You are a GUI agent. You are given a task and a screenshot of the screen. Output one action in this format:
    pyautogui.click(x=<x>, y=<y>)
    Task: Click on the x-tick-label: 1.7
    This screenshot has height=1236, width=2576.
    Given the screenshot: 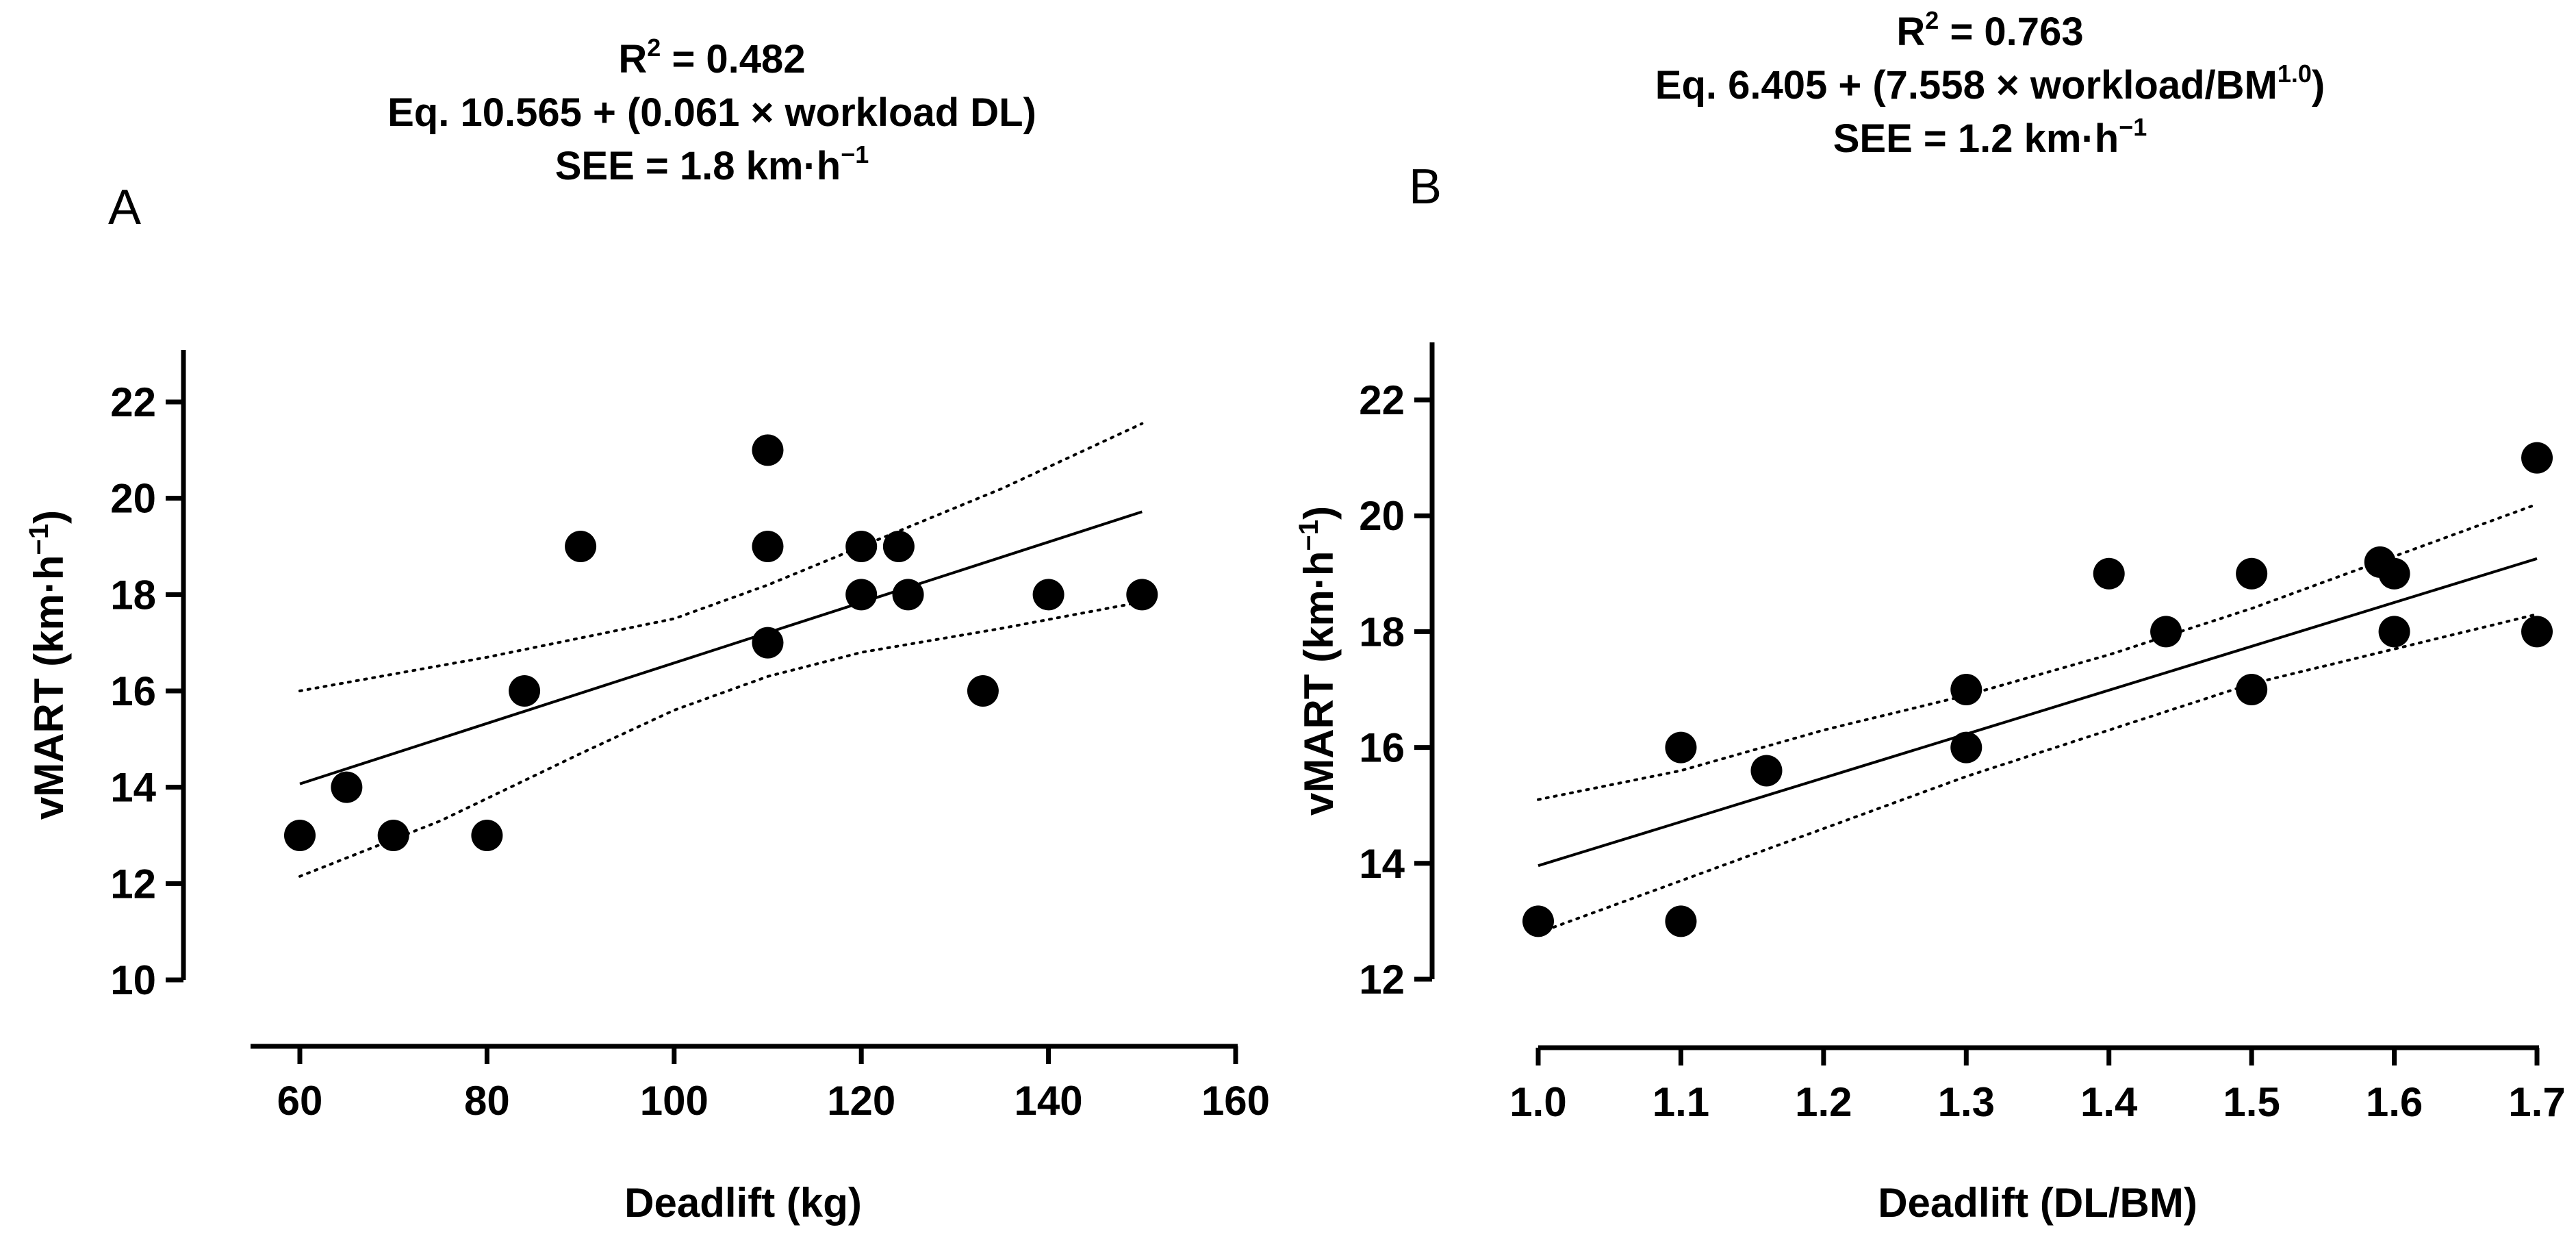 What is the action you would take?
    pyautogui.click(x=2536, y=1102)
    